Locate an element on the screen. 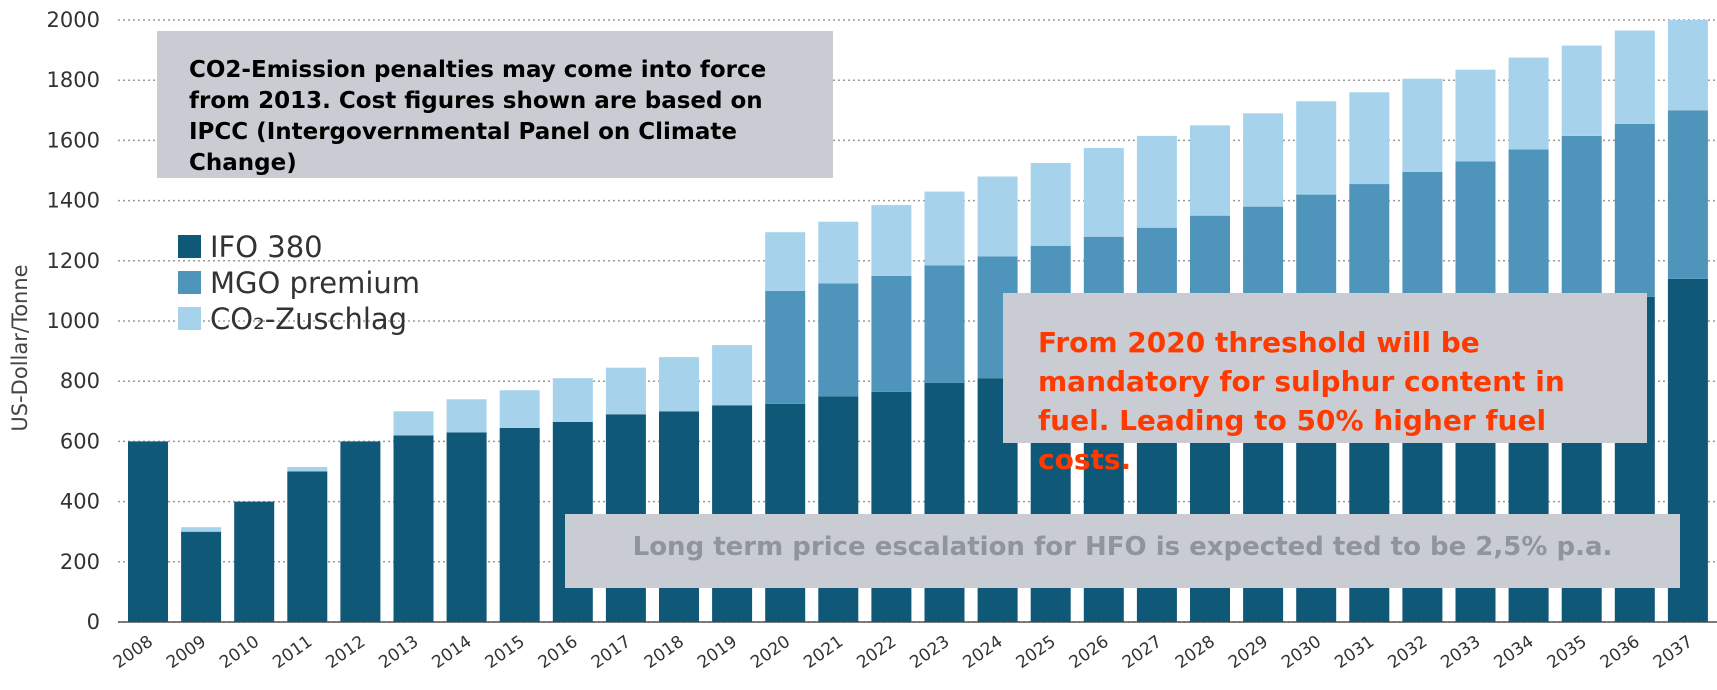  x-tick-label: 2036 is located at coordinates (1620, 652).